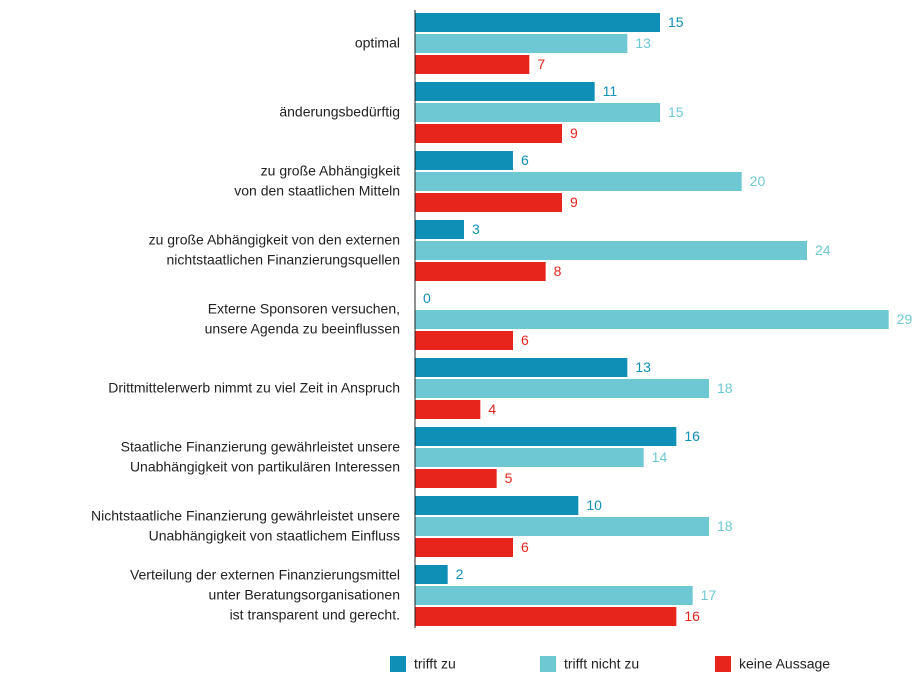 Image resolution: width=915 pixels, height=680 pixels. Describe the element at coordinates (541, 64) in the screenshot. I see `value-label: 7` at that location.